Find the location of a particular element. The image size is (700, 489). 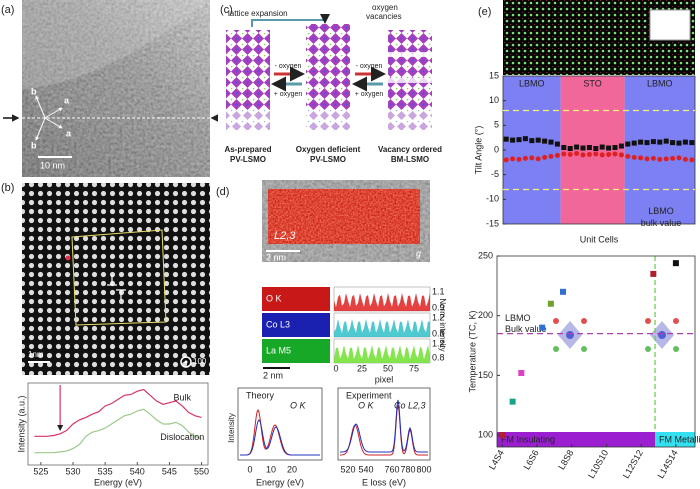

series-label: Bulk is located at coordinates (183, 397).